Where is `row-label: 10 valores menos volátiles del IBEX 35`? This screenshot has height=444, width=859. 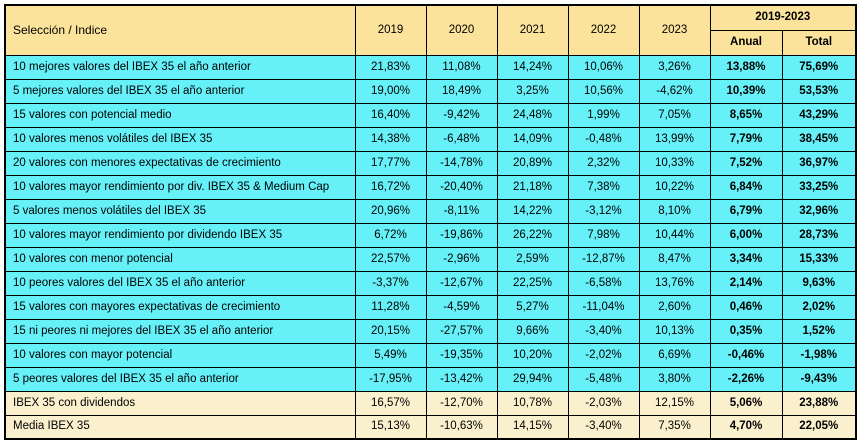 row-label: 10 valores menos volátiles del IBEX 35 is located at coordinates (180, 139).